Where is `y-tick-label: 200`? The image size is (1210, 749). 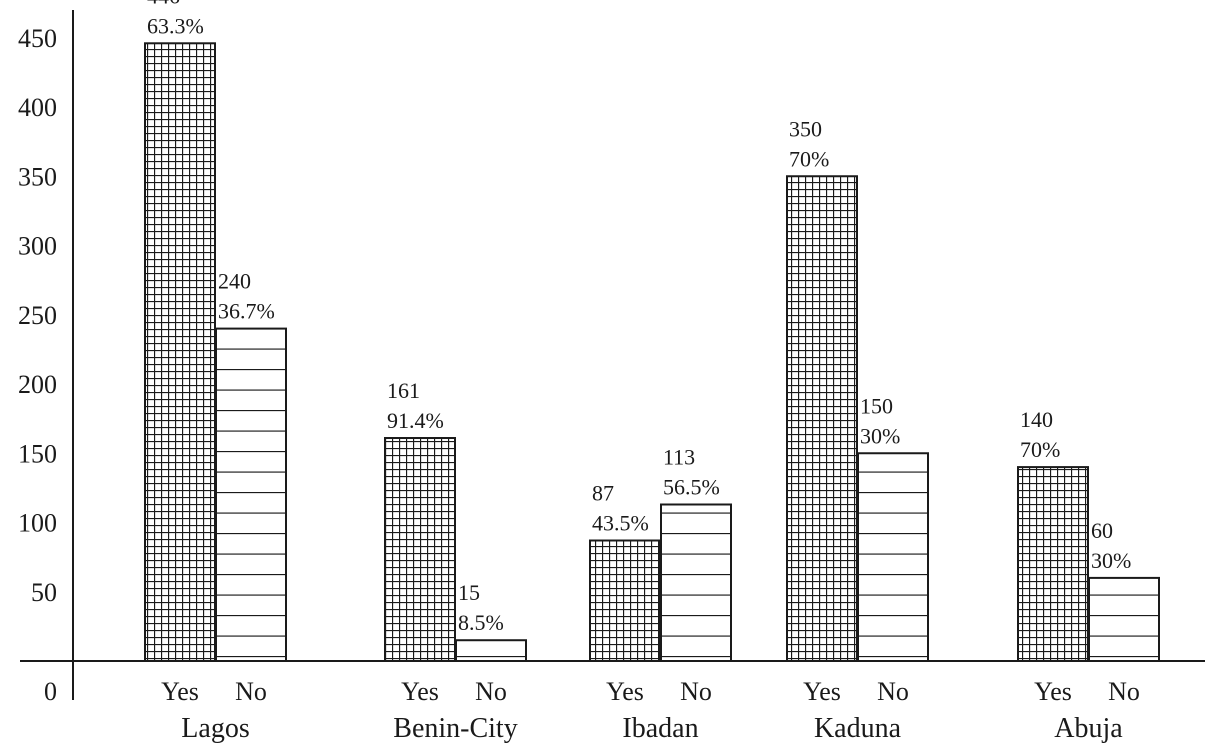
y-tick-label: 200 is located at coordinates (37, 384).